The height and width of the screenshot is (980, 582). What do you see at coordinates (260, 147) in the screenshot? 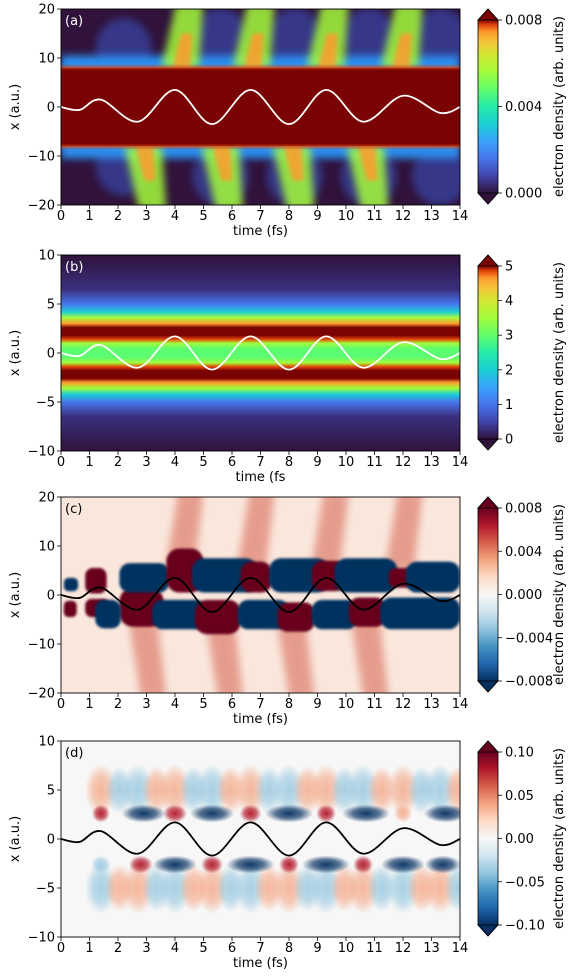
I see `band-edge-lower` at bounding box center [260, 147].